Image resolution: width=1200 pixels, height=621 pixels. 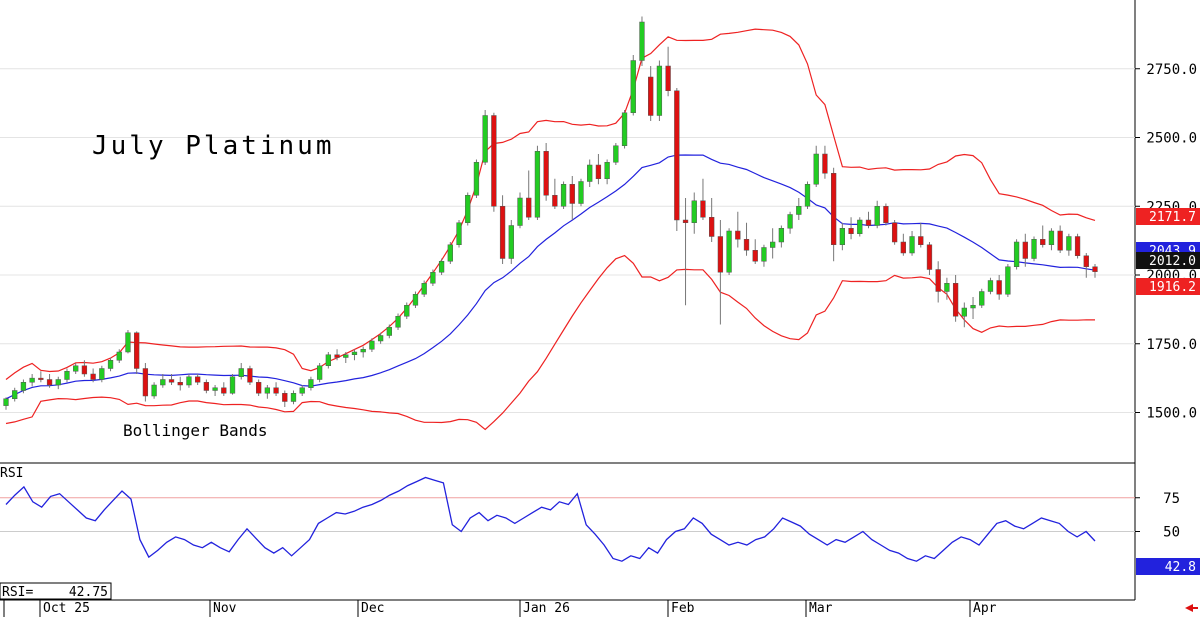 I want to click on rsi-last-tag: 42.8, so click(x=1168, y=566).